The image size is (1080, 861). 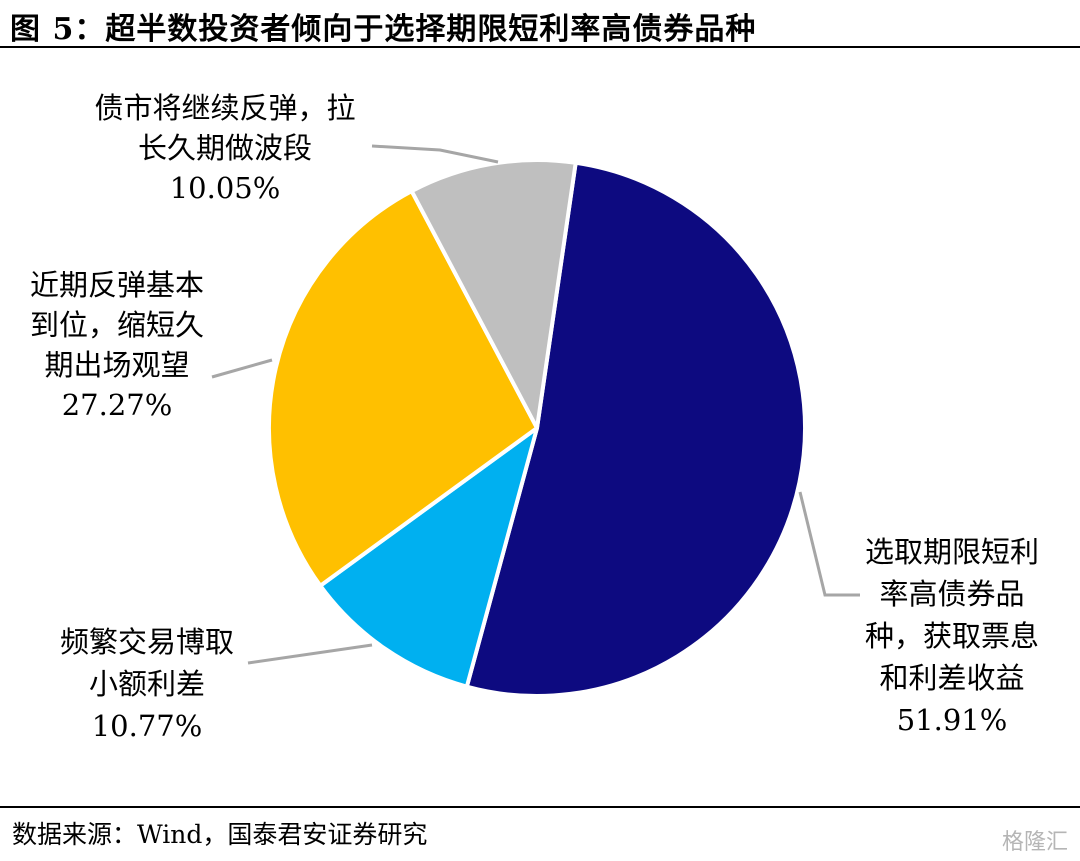 I want to click on slice-label-line: 频繁交易博取, so click(x=147, y=642).